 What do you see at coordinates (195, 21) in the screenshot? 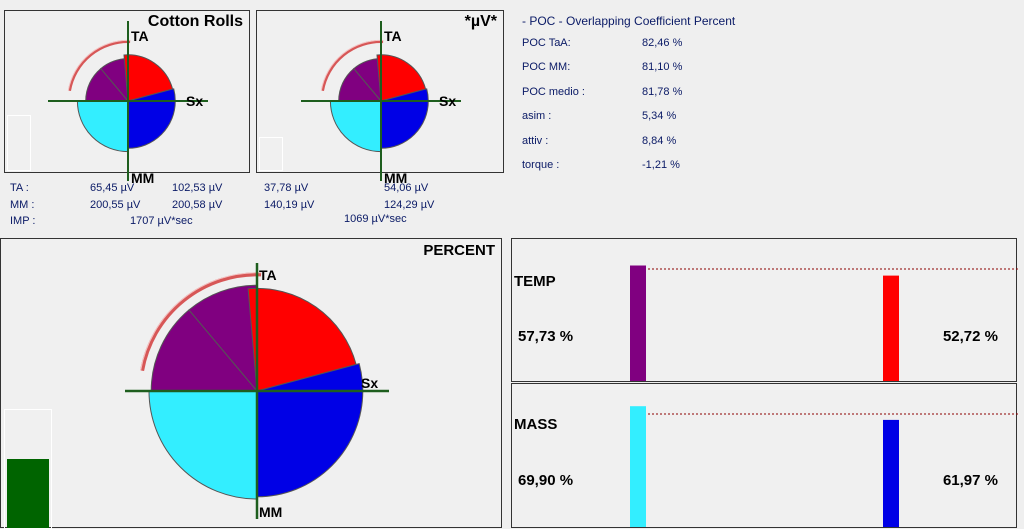
I see `cotton-rolls-title: Cotton Rolls` at bounding box center [195, 21].